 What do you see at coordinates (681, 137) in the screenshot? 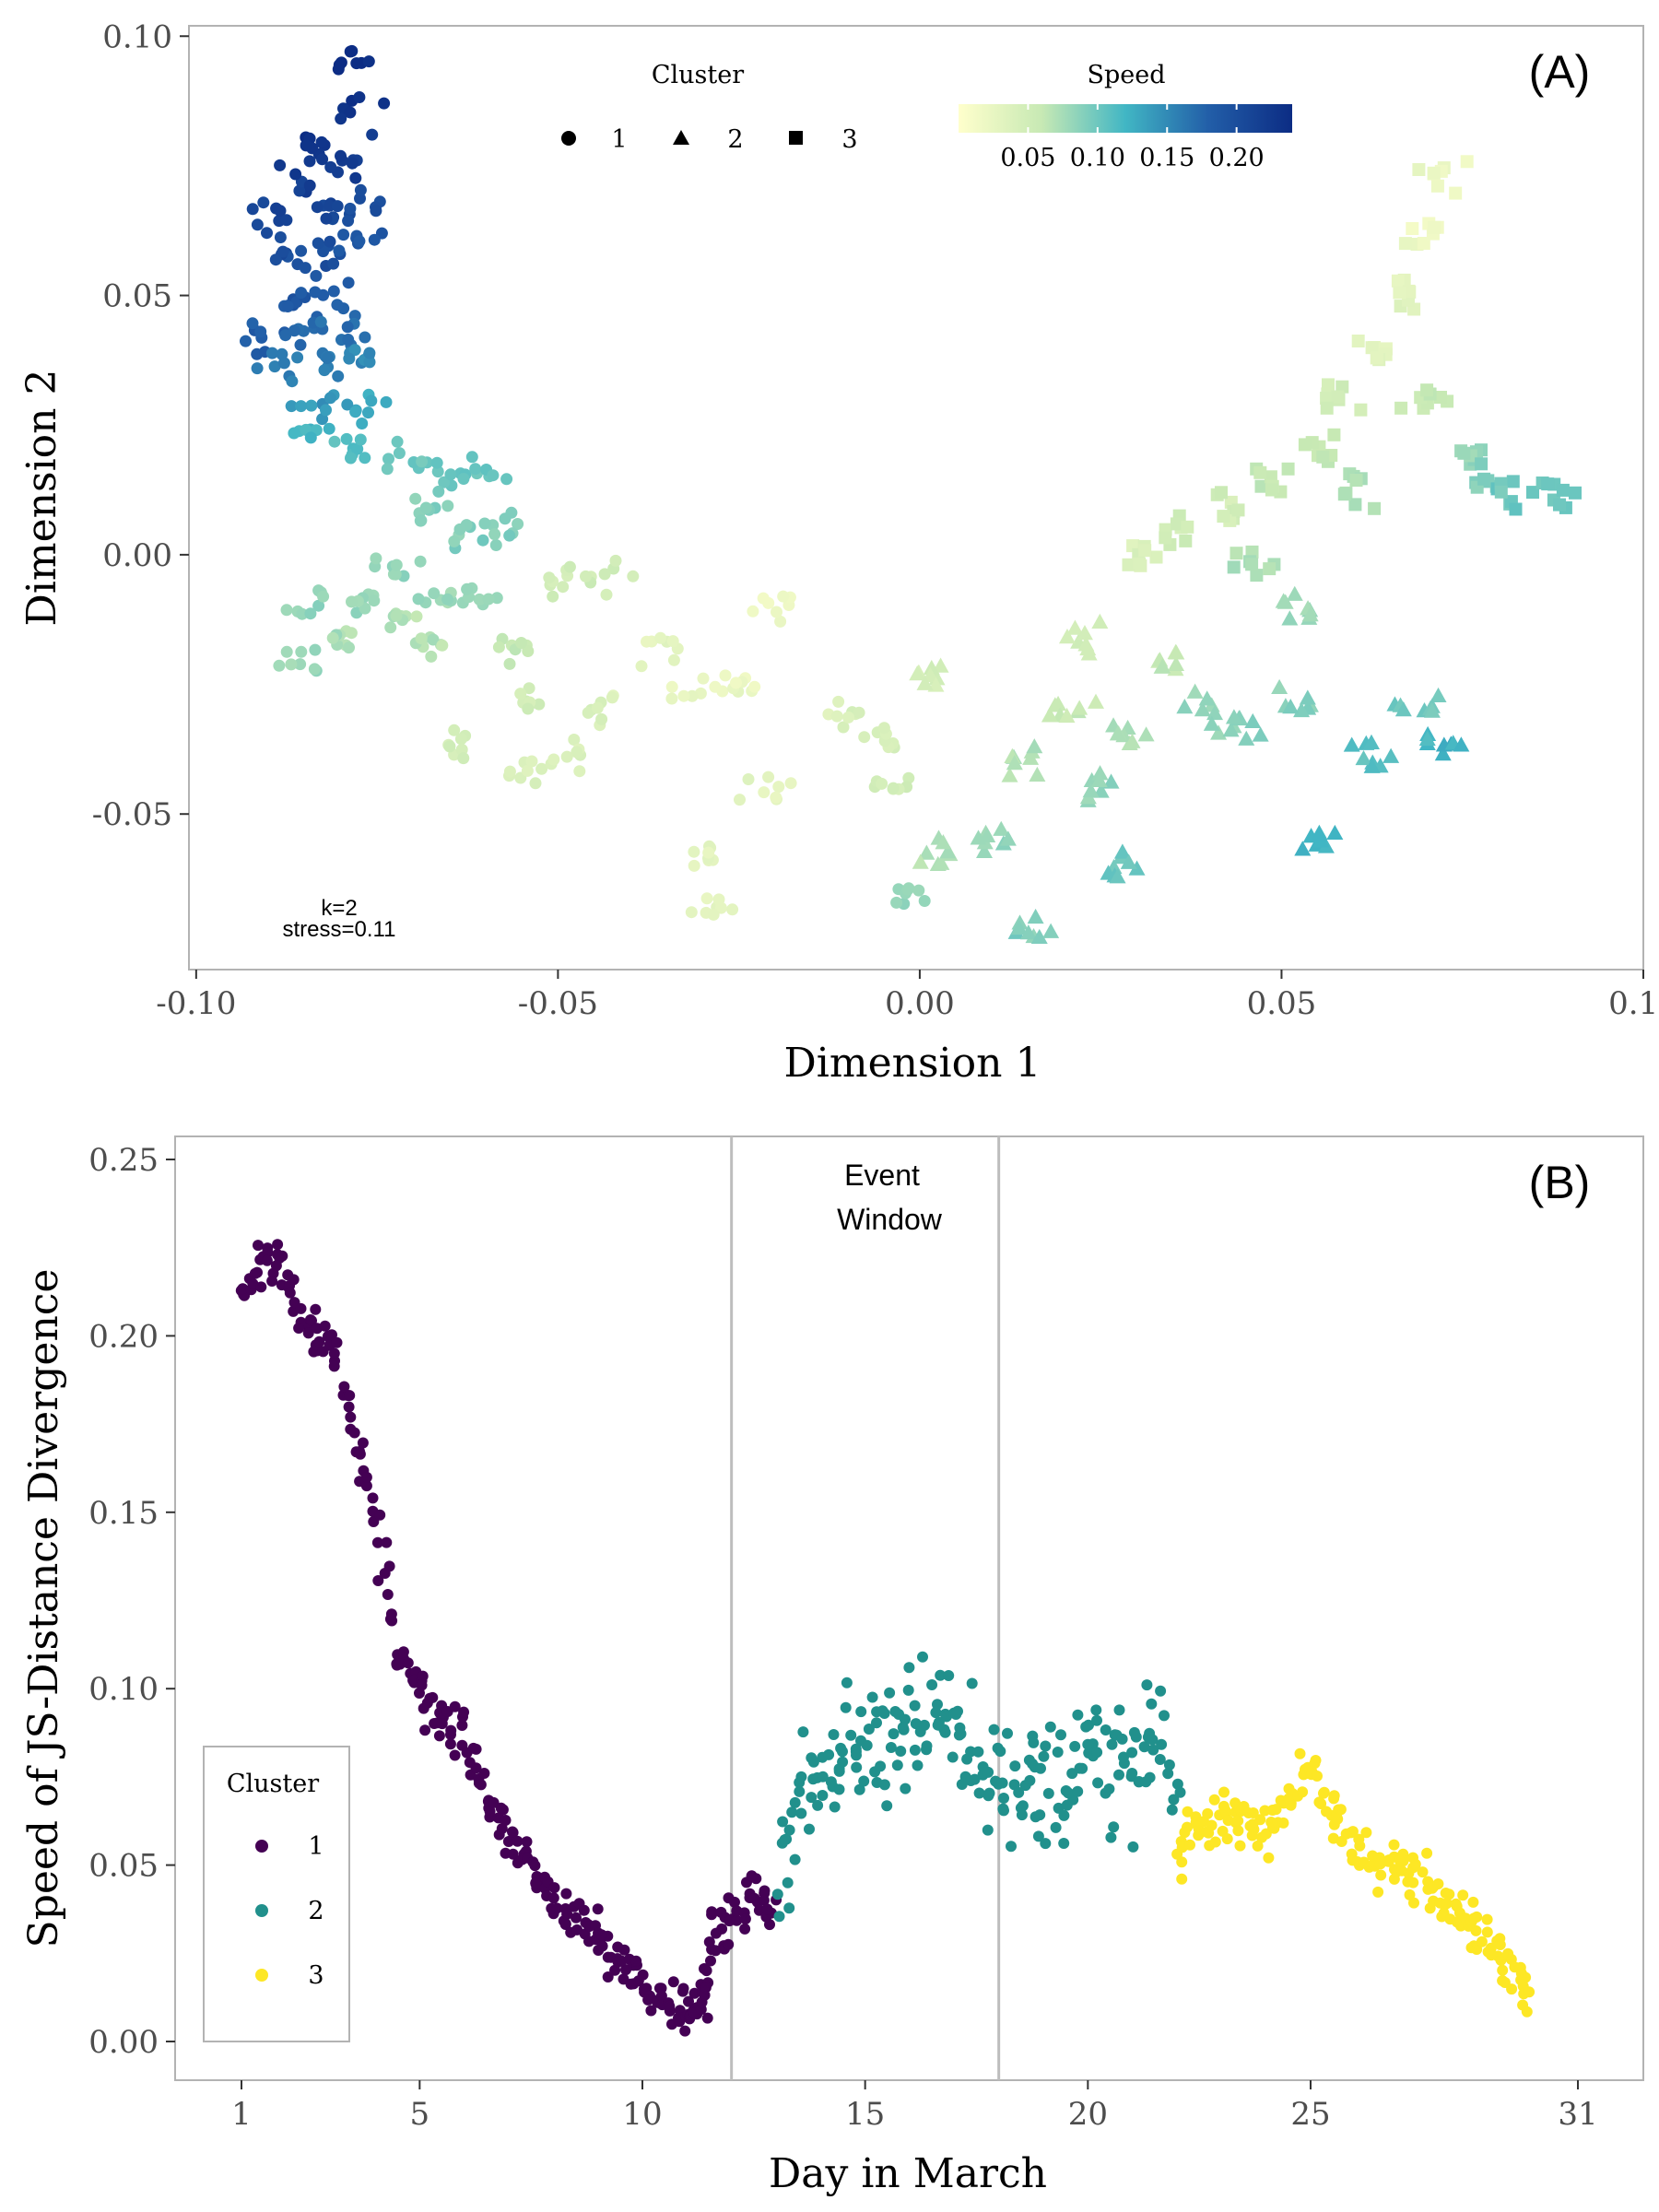
I see `legend-triangle-icon` at bounding box center [681, 137].